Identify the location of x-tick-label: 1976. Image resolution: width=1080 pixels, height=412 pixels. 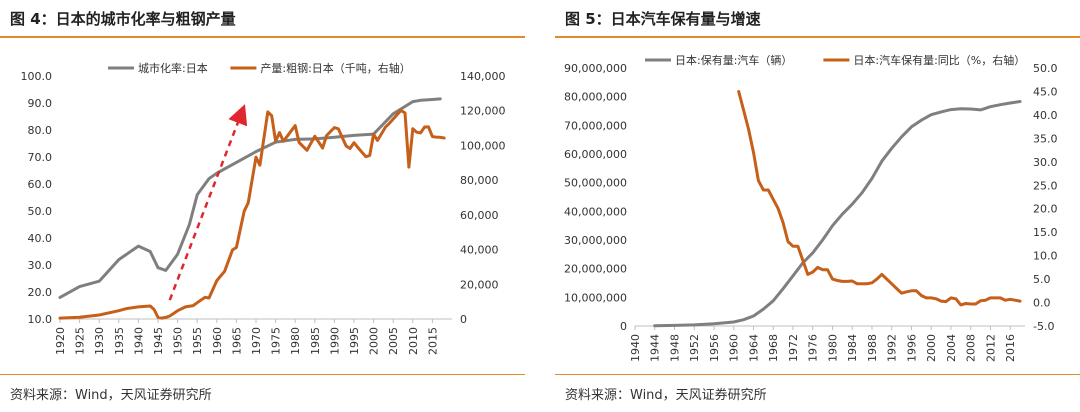
(813, 348).